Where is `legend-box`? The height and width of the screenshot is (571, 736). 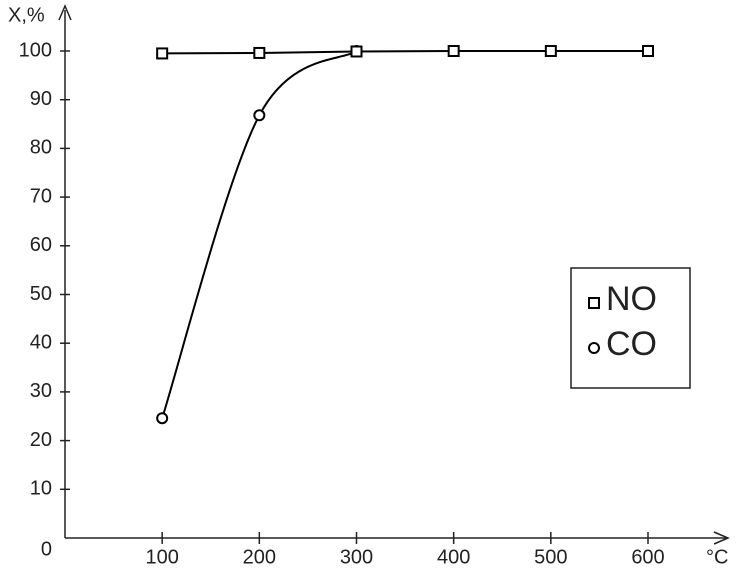
legend-box is located at coordinates (630, 328).